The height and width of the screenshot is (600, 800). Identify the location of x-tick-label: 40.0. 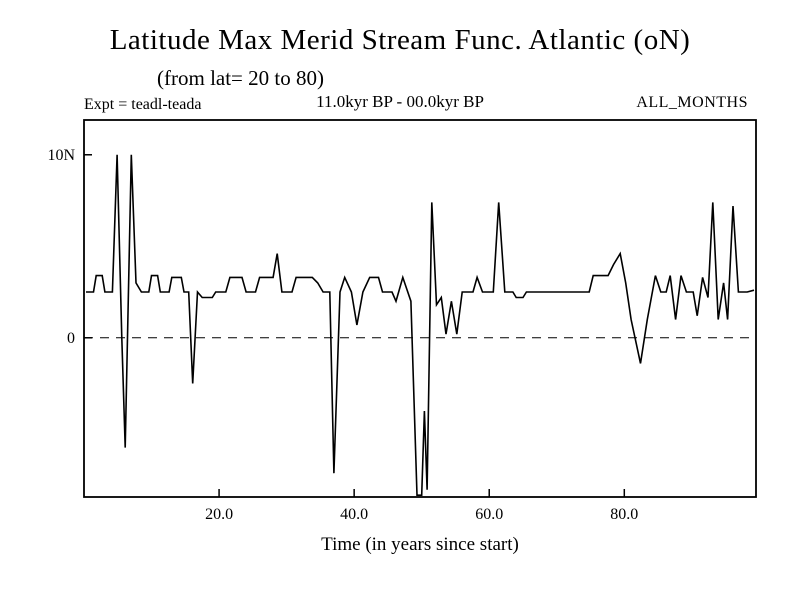
(354, 514).